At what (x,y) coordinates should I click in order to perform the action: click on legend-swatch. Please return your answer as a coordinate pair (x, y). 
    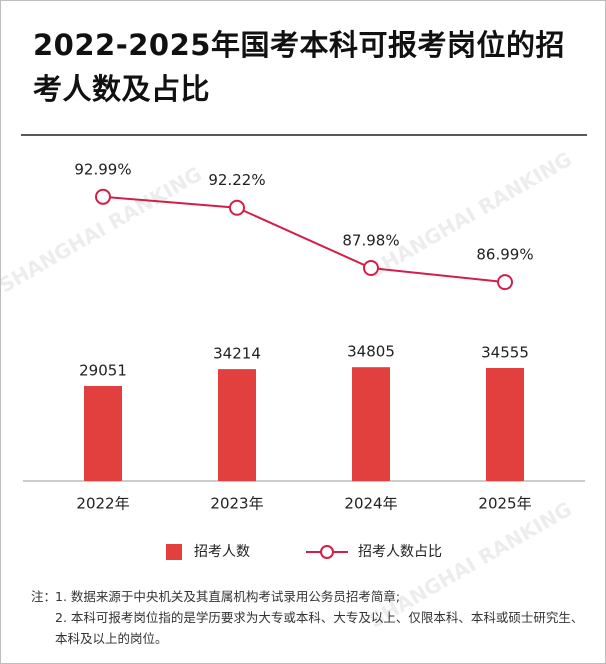
    Looking at the image, I should click on (174, 552).